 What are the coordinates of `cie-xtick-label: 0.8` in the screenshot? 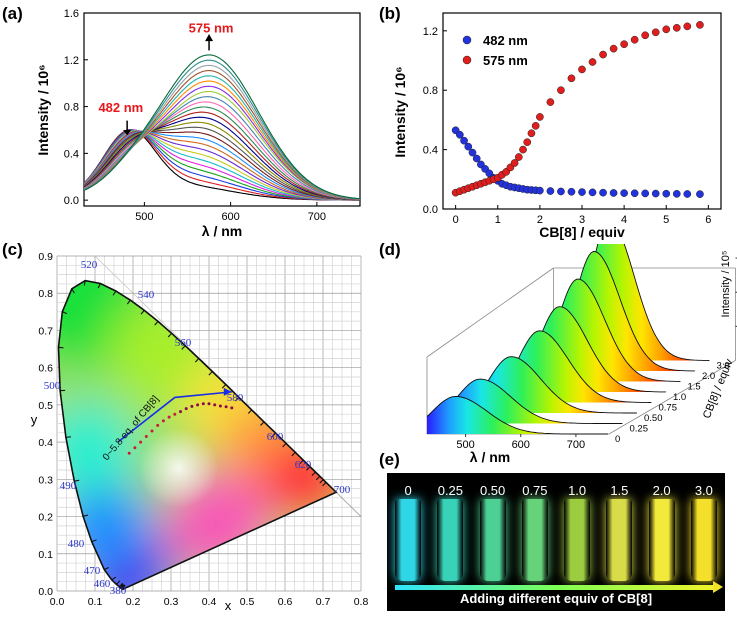 It's located at (361, 602).